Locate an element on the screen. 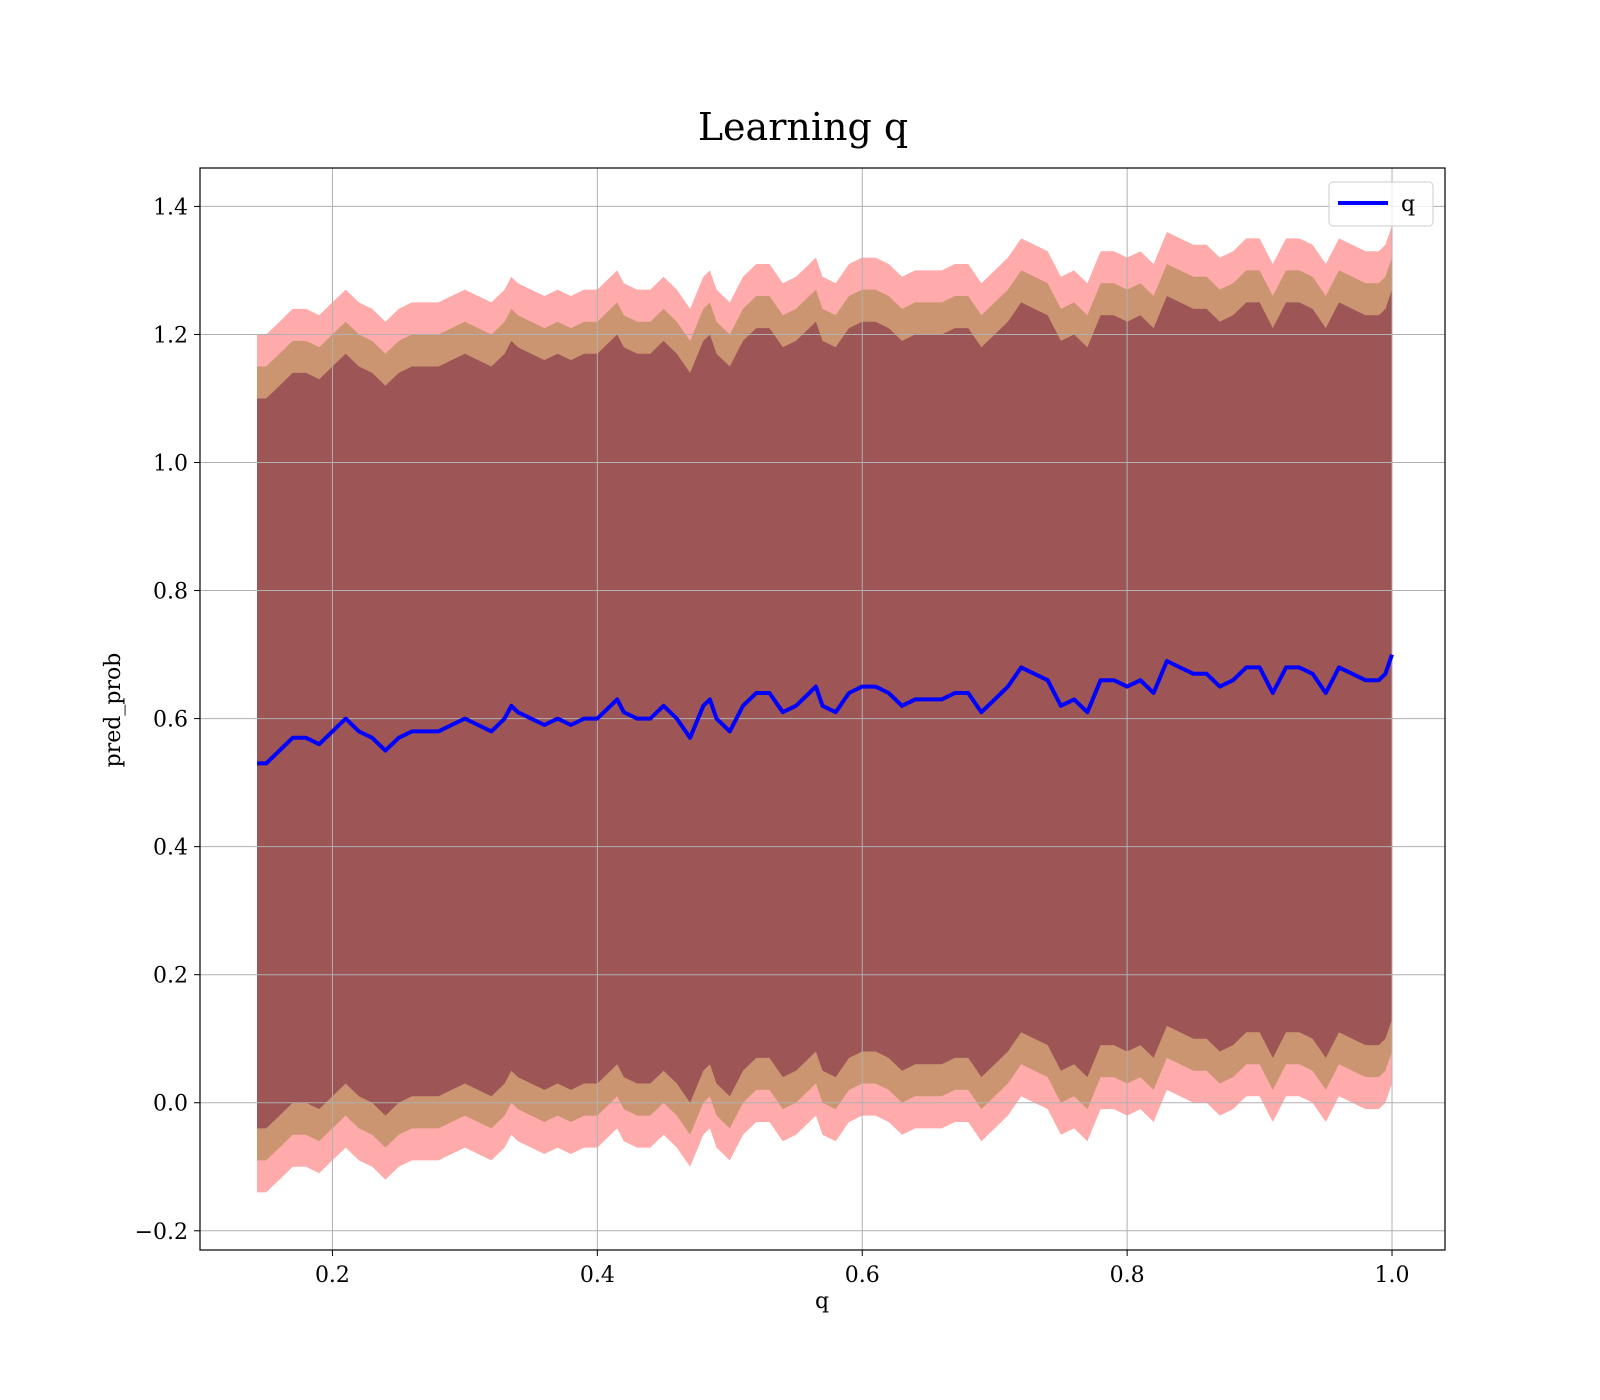  x-axis-label: q is located at coordinates (822, 1301).